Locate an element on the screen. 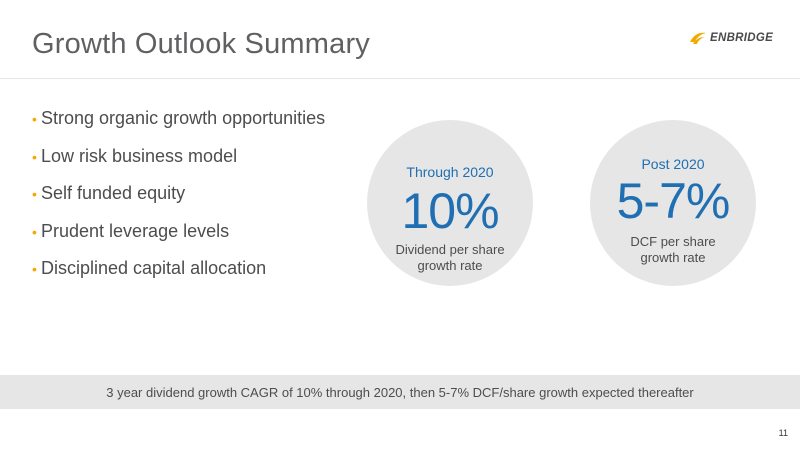 This screenshot has height=450, width=800. logo-wordmark: ENBRIDGE is located at coordinates (742, 38).